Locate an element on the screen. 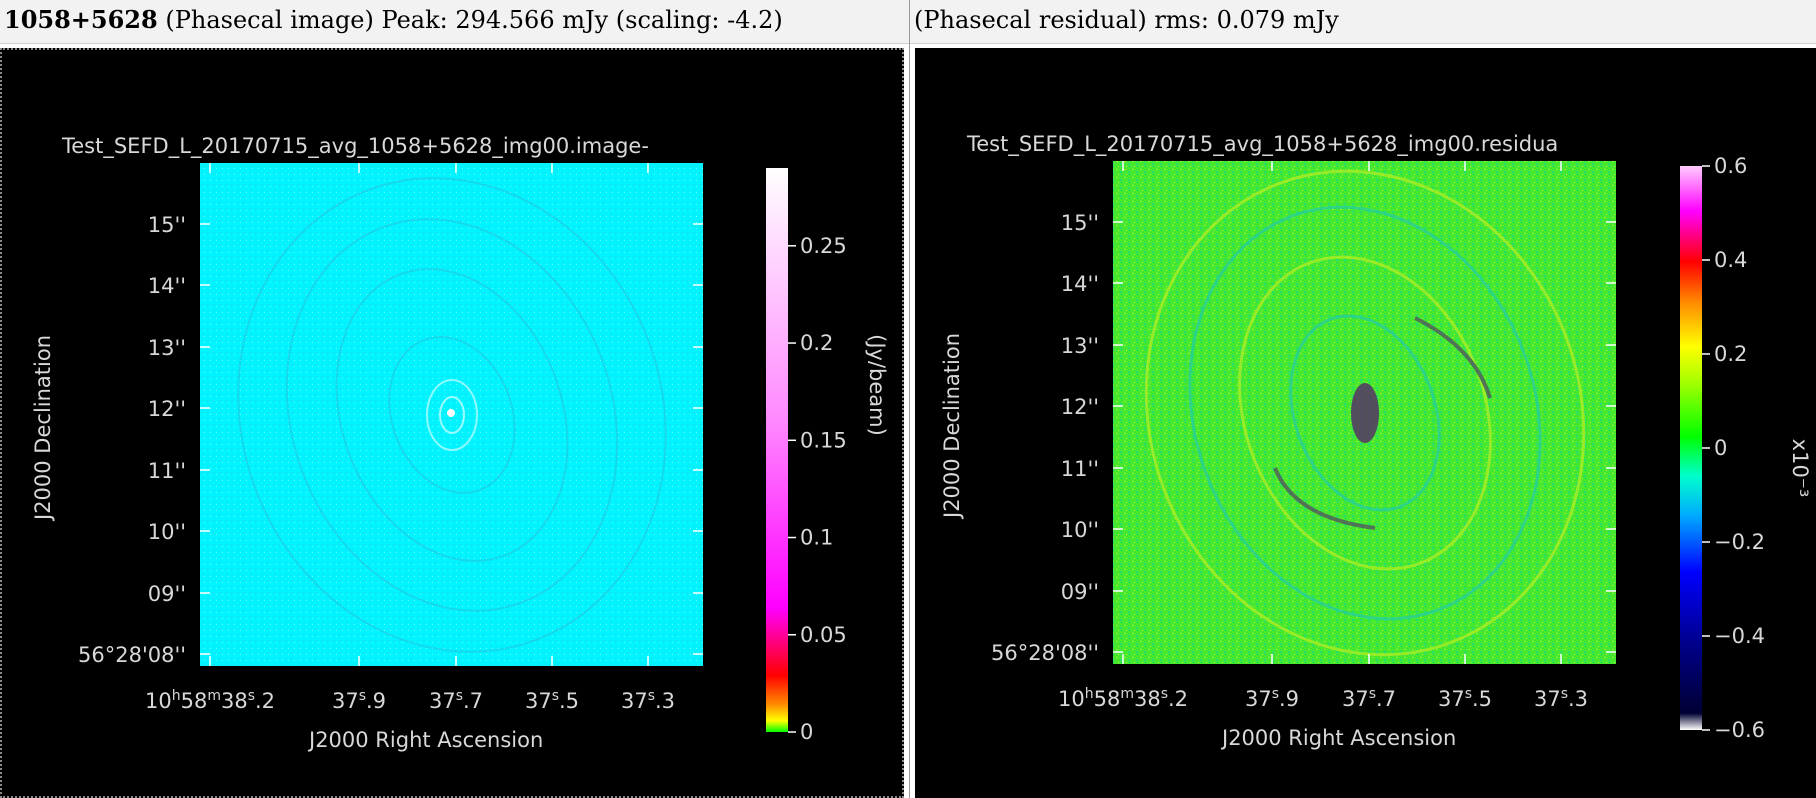 The height and width of the screenshot is (798, 1816). residual-colorbar-ticks: 0.6 0.4 0.2 0 −0.2 −0.4 −0.6 is located at coordinates (1733, 448).